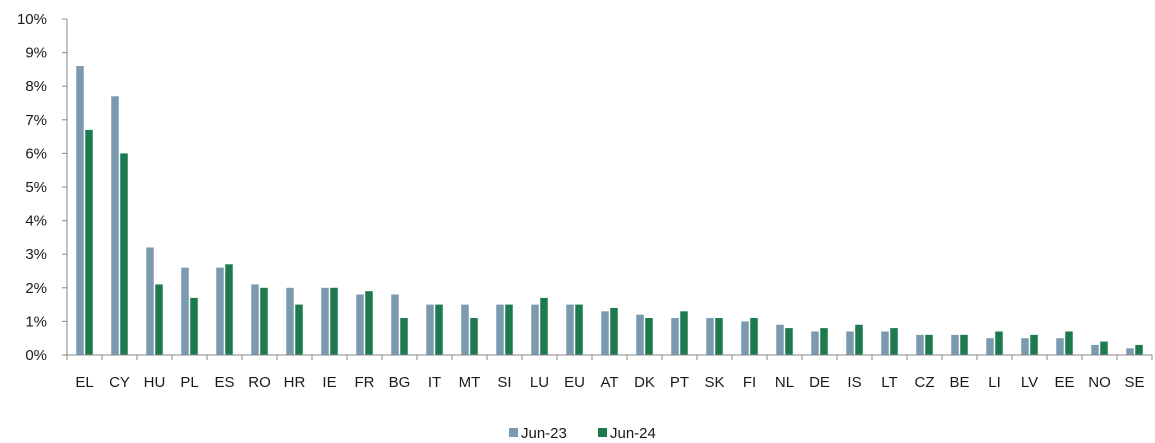  I want to click on x-tick-label-pt: PT, so click(679, 382).